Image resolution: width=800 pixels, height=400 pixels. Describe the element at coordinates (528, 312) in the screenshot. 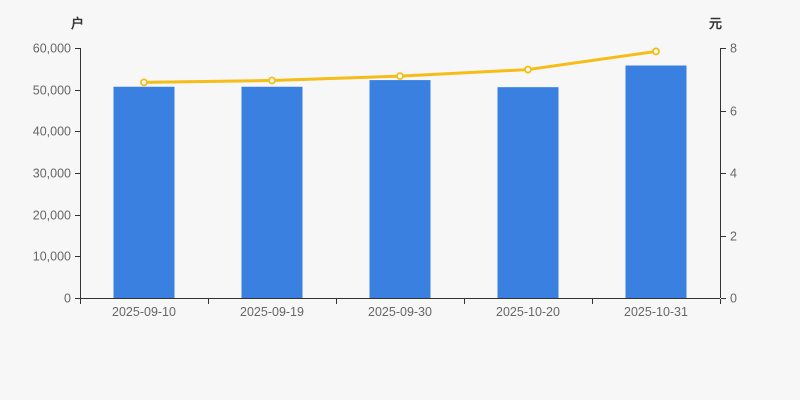

I see `x-label-2025-10-20: 2025-10-20` at that location.